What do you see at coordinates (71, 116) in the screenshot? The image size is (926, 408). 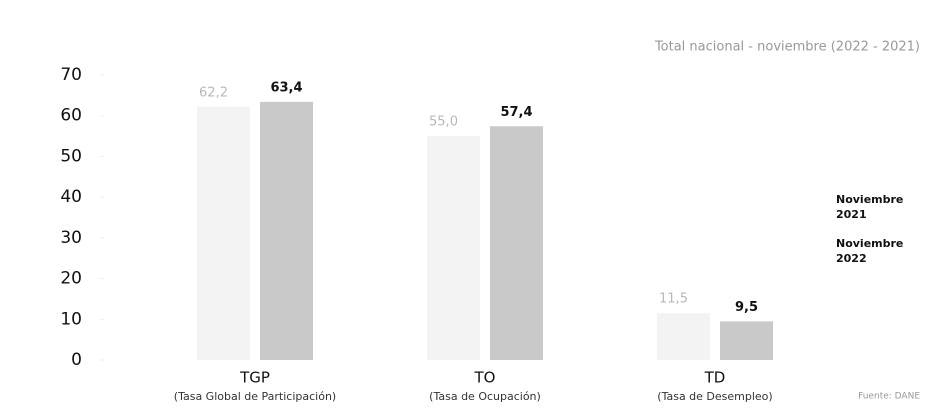 I see `y-tick-label: 60` at bounding box center [71, 116].